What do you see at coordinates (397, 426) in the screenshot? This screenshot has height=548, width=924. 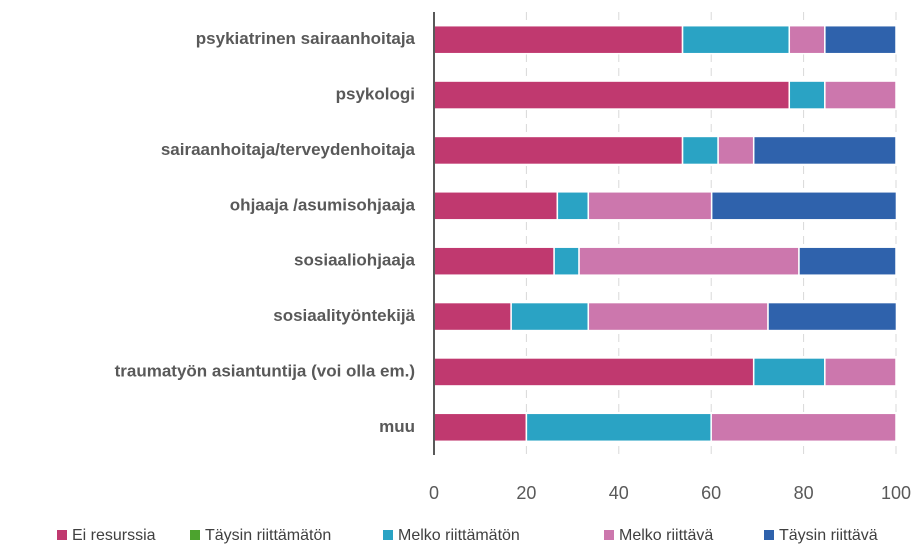 I see `y-tick-label: muu` at bounding box center [397, 426].